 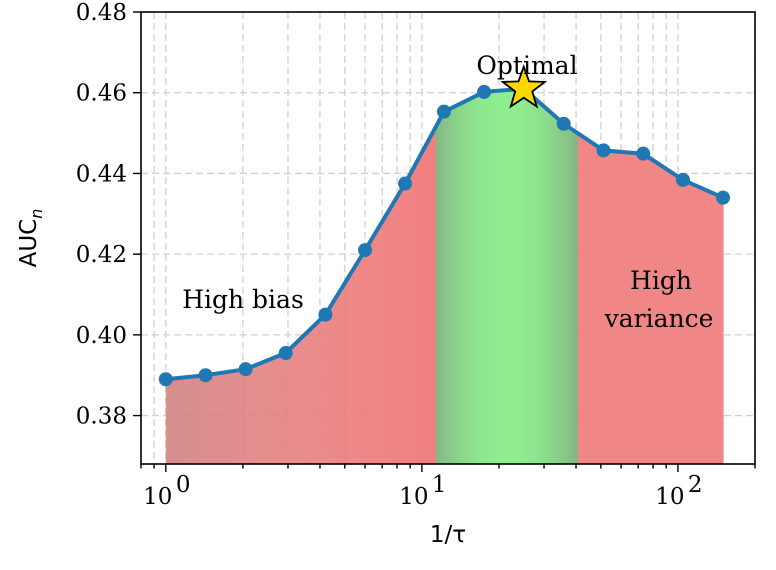 I want to click on x-tick-label-0: 10, so click(x=157, y=497).